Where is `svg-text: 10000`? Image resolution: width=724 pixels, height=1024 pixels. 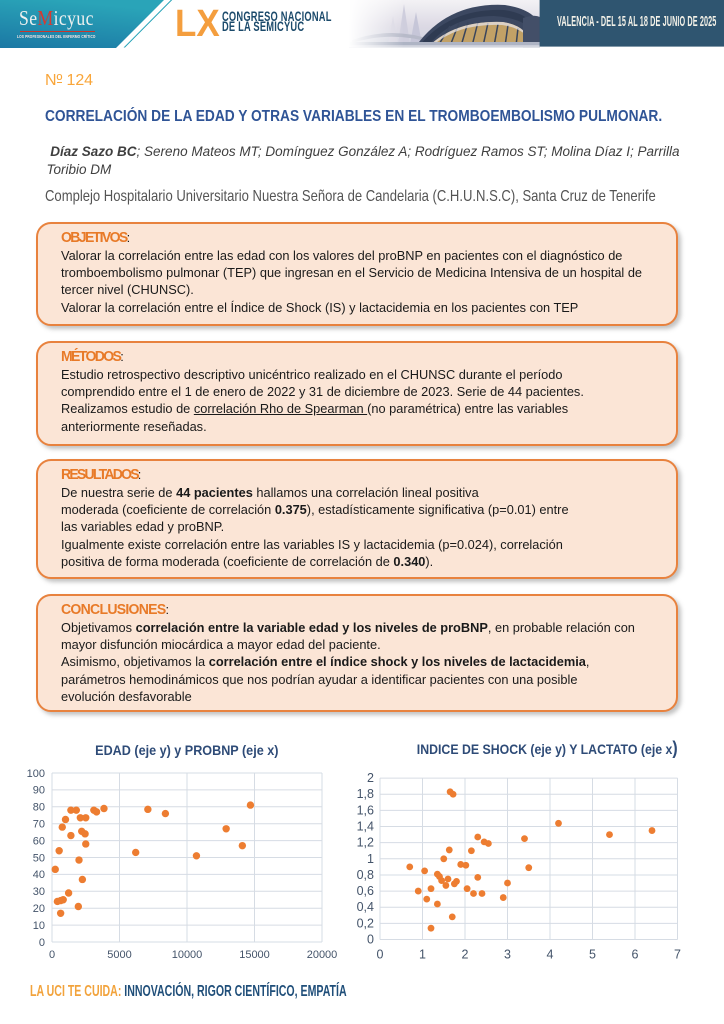
svg-text: 10000 is located at coordinates (187, 955).